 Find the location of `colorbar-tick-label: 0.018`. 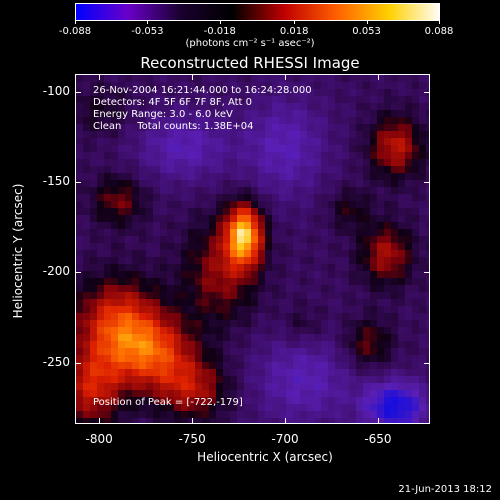

colorbar-tick-label: 0.018 is located at coordinates (294, 31).